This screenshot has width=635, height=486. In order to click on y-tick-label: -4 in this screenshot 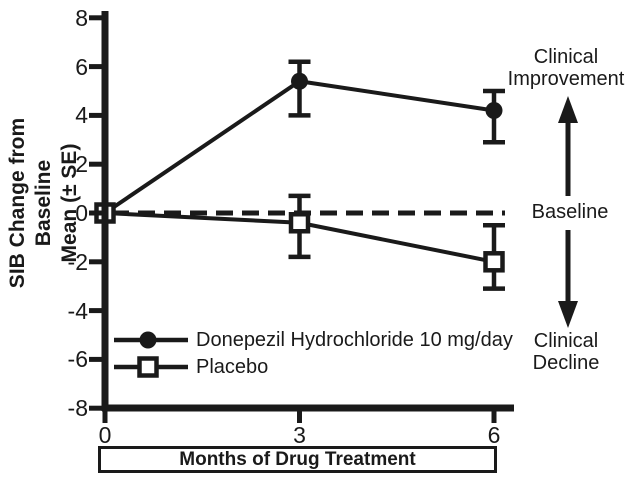, I will do `click(77, 310)`.